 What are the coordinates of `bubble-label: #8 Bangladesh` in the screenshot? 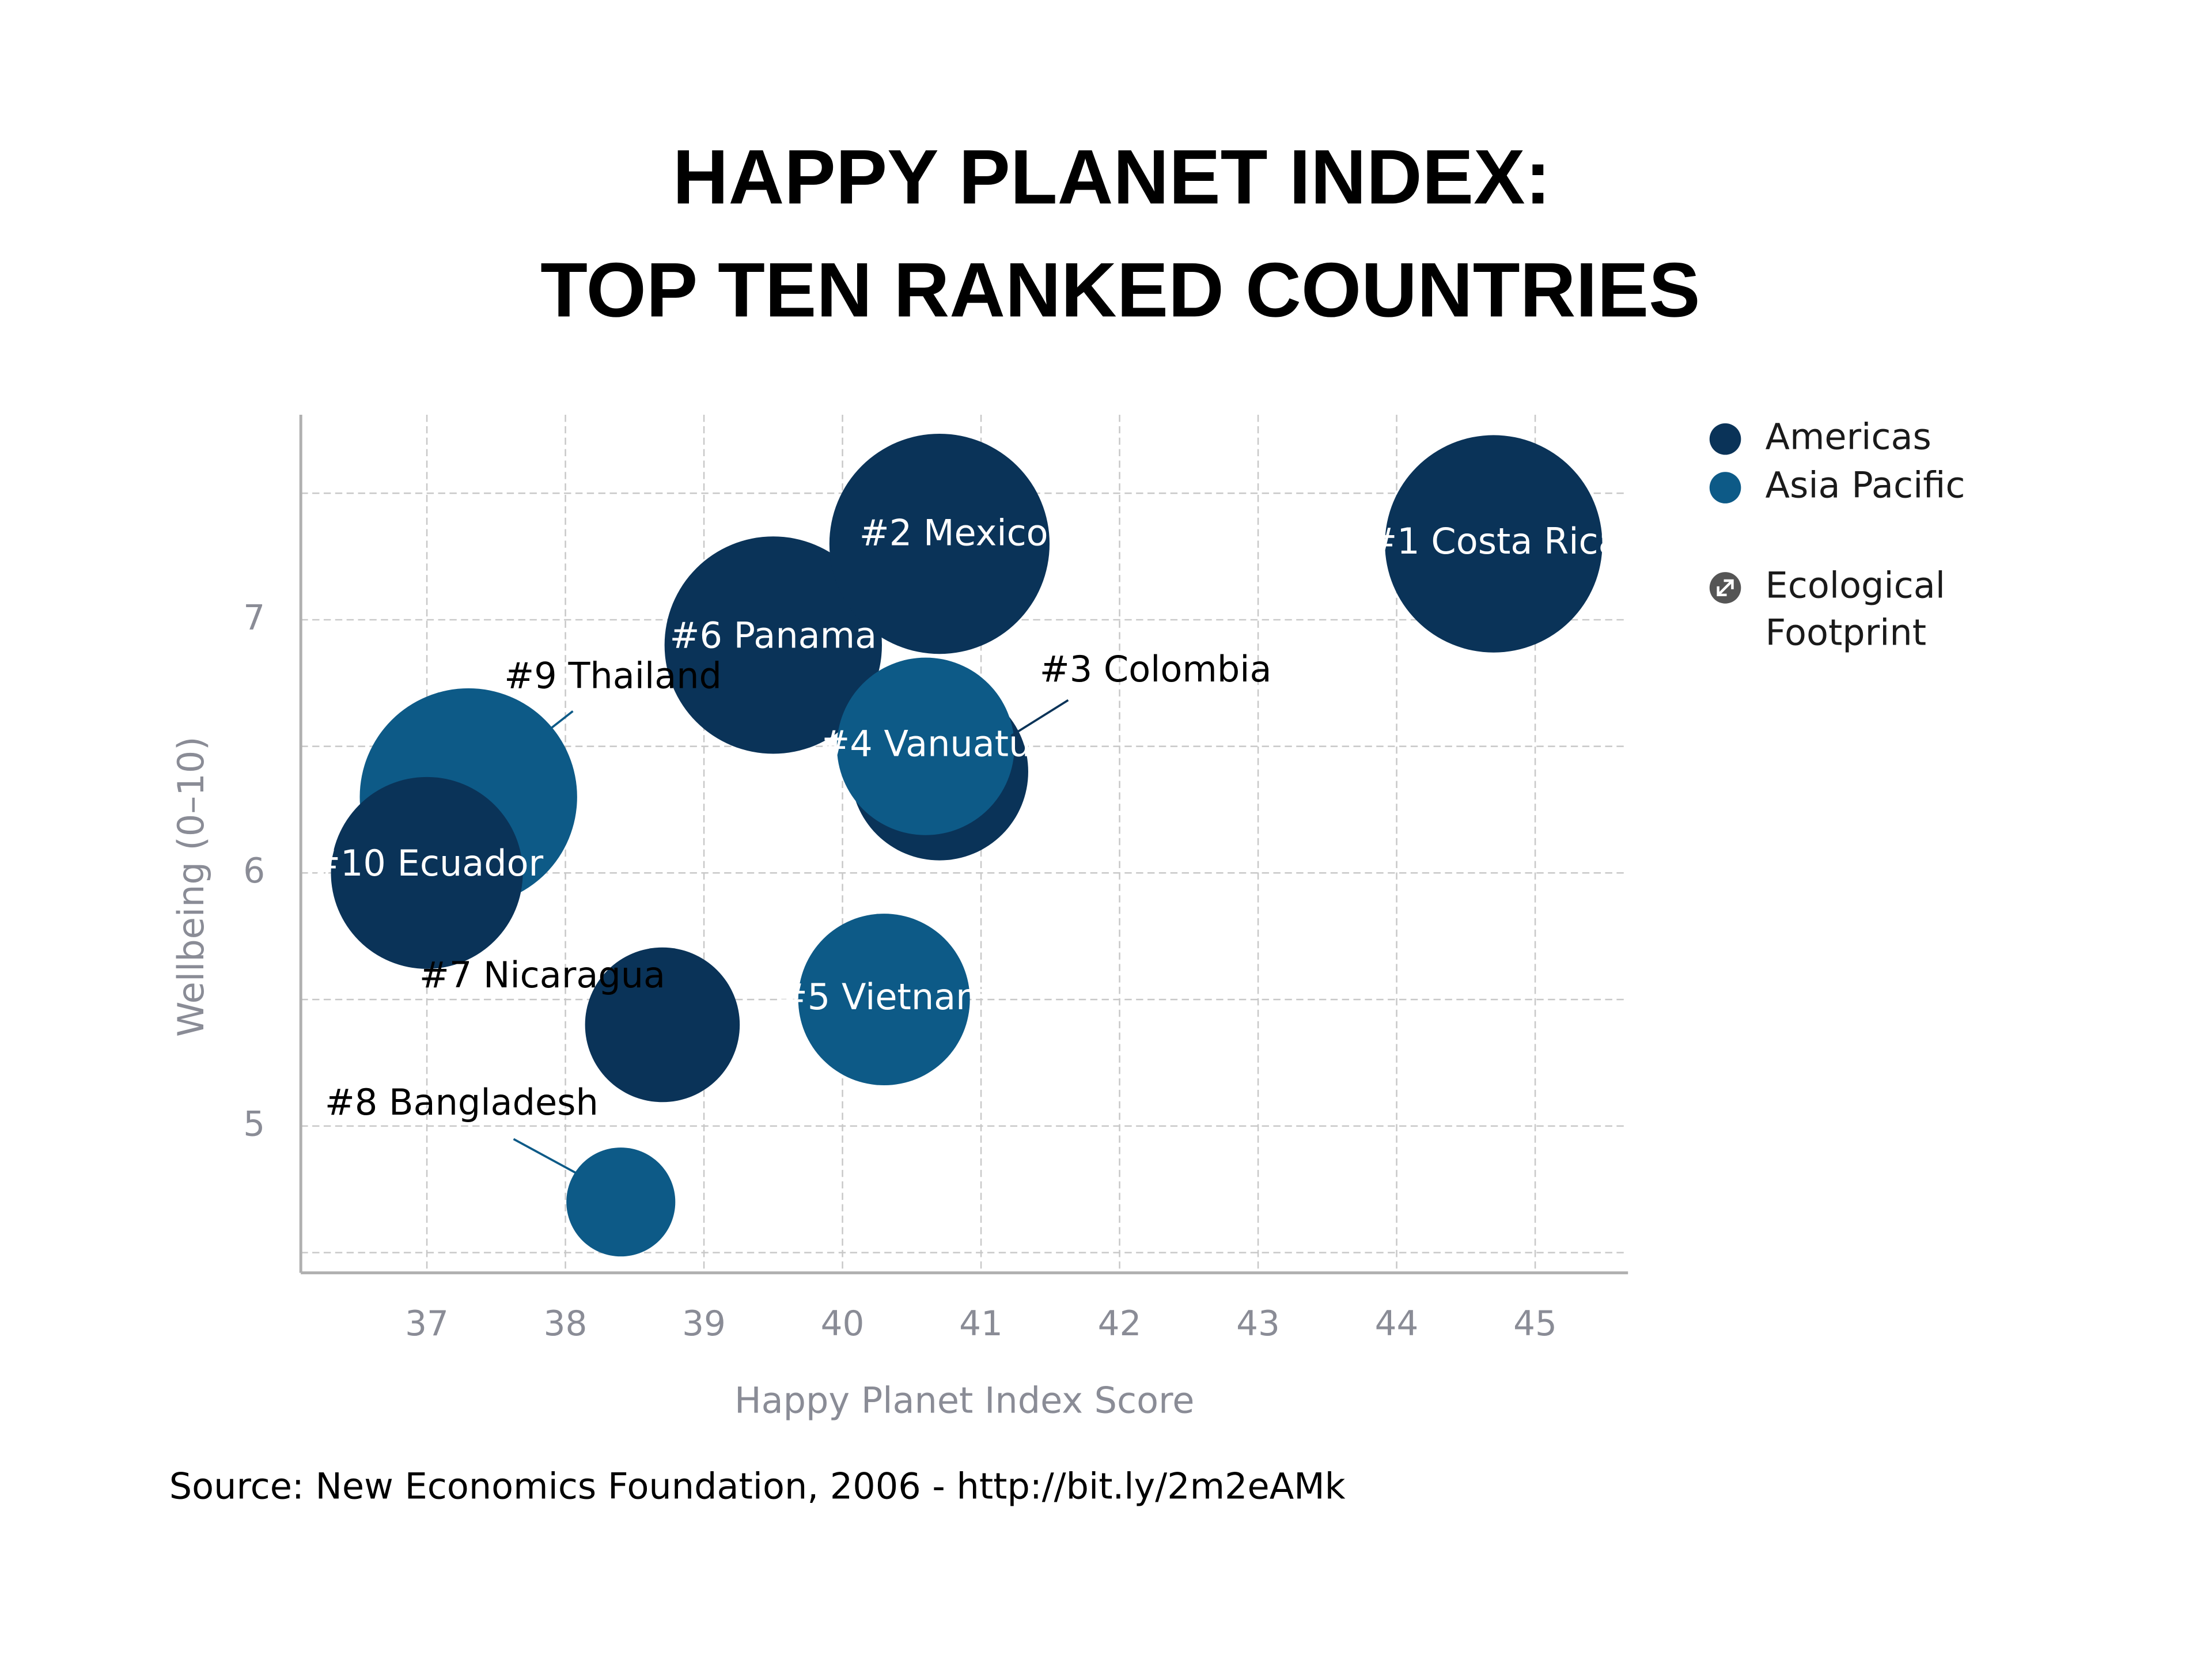 It's located at (462, 1102).